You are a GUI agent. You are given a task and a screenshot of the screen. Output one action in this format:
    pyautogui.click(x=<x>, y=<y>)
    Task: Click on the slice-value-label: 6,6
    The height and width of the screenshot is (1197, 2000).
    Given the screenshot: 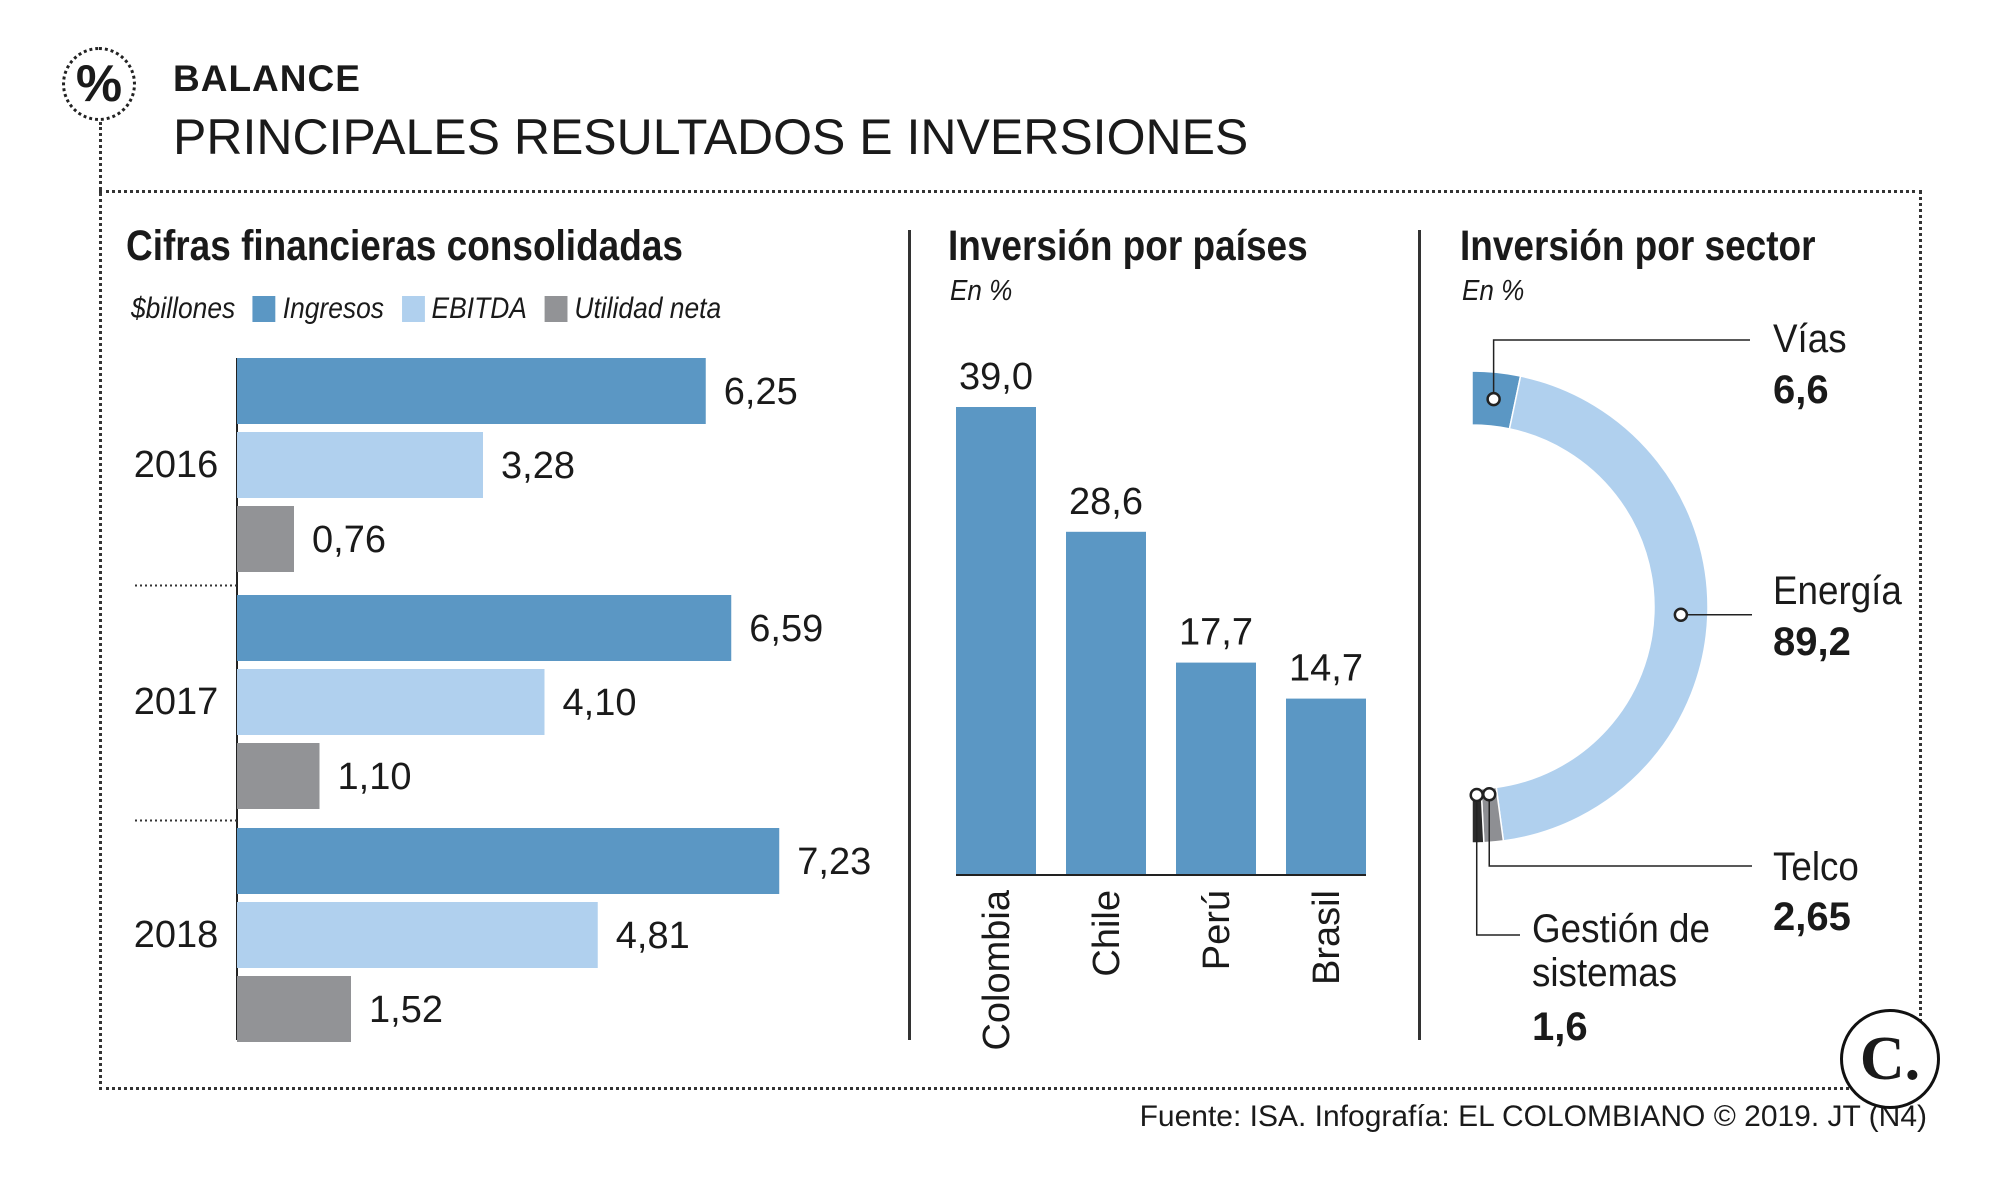 What is the action you would take?
    pyautogui.click(x=1801, y=390)
    